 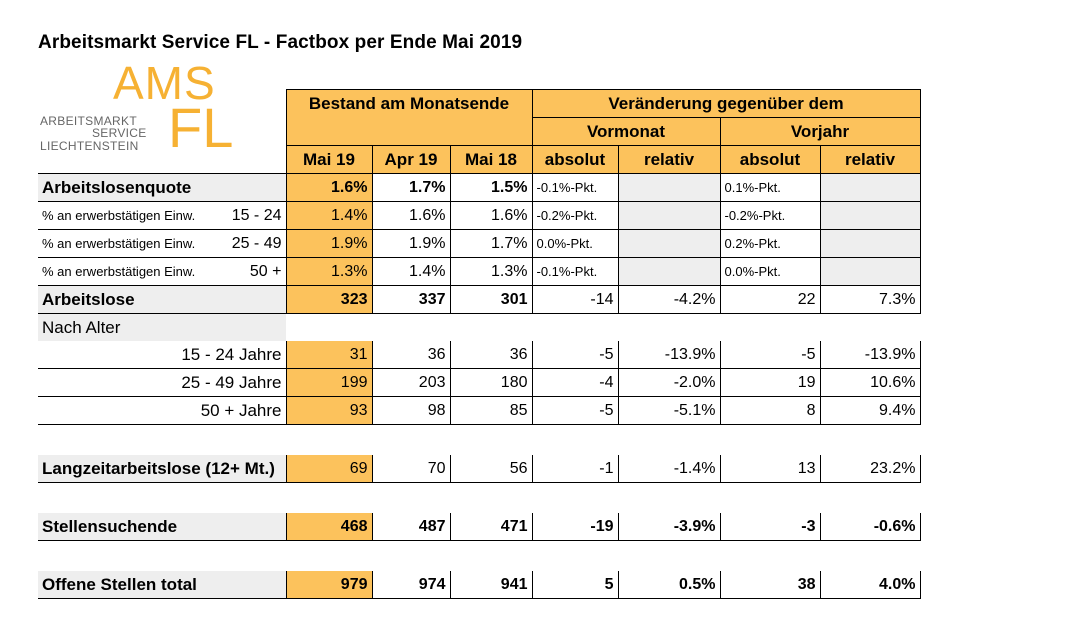 I want to click on row-label: % an erwerbstätigen Einw. 50 +, so click(x=162, y=271).